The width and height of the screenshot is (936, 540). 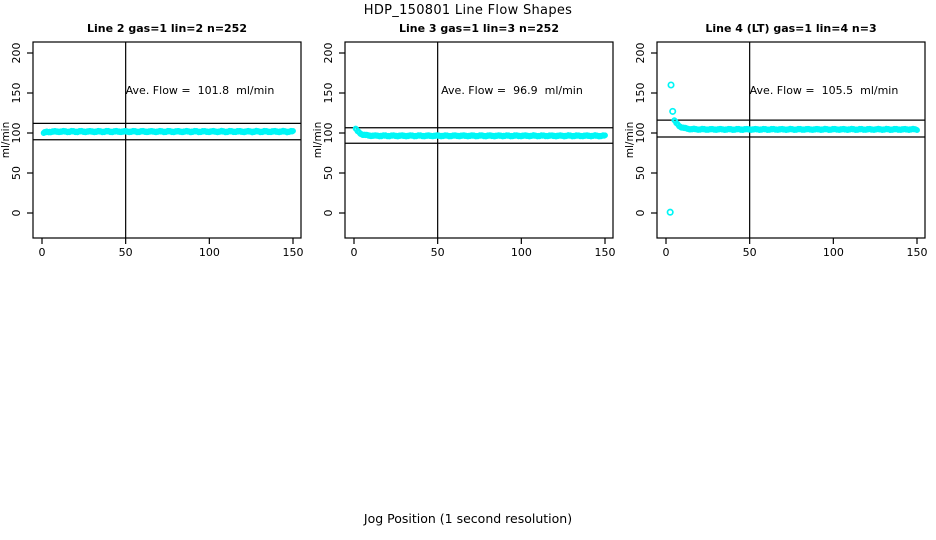 I want to click on x-axis-label: Jog Position (1 second resolution), so click(x=468, y=518).